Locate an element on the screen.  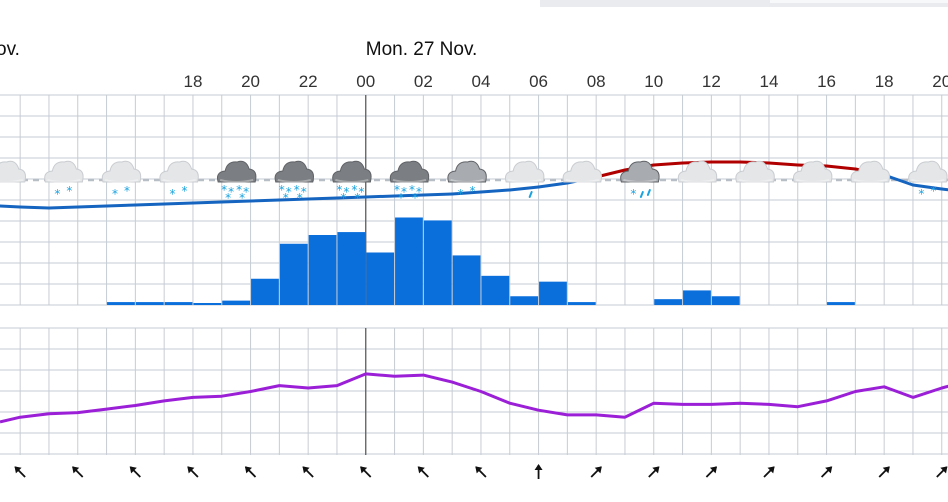
day-label: Mon. 27 Nov. is located at coordinates (422, 49).